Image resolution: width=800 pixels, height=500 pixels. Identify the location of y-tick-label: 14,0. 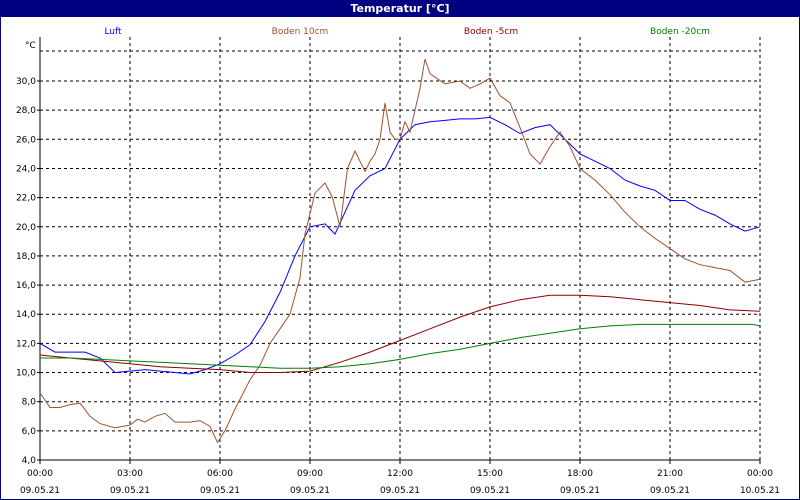
(26, 315).